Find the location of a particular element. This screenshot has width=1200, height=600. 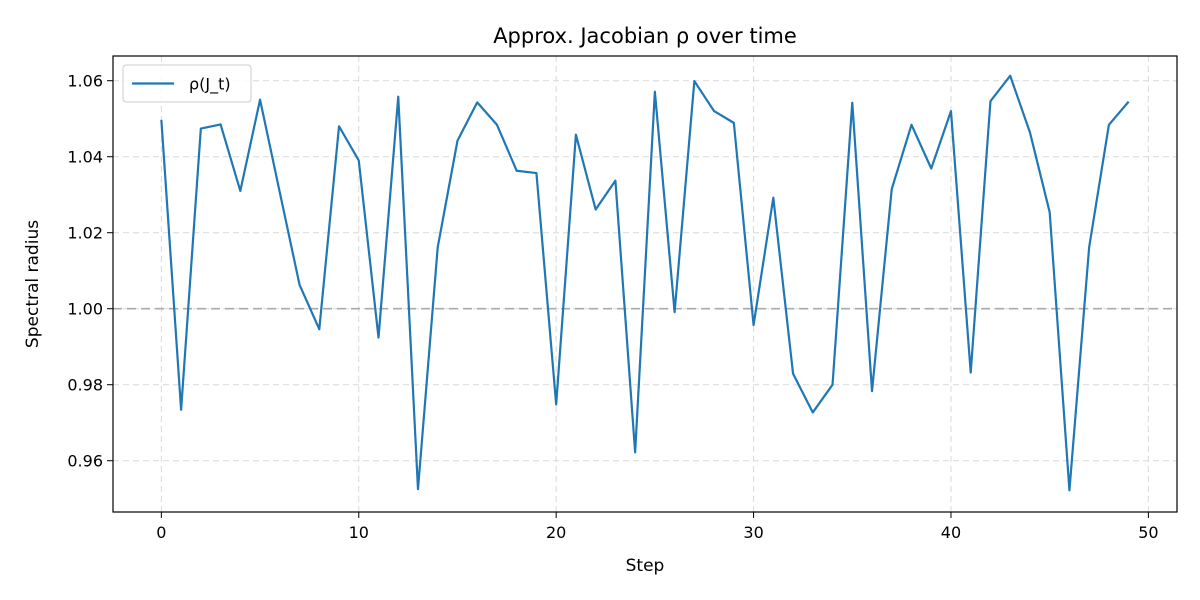

y-axis-label: Spectral radius is located at coordinates (33, 284).